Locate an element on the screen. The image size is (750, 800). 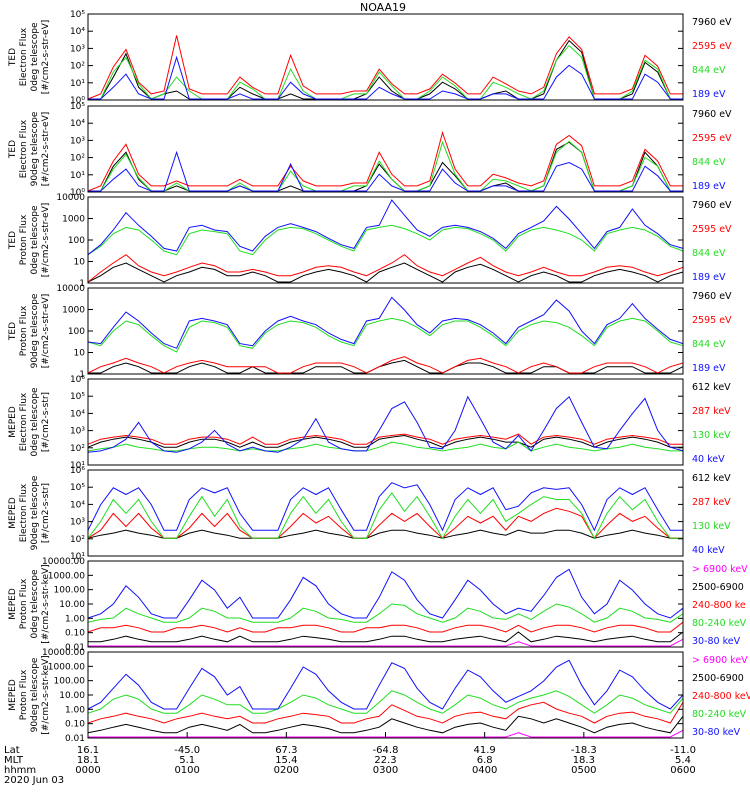
x-tick-label-mlt: 18.3 is located at coordinates (584, 760).